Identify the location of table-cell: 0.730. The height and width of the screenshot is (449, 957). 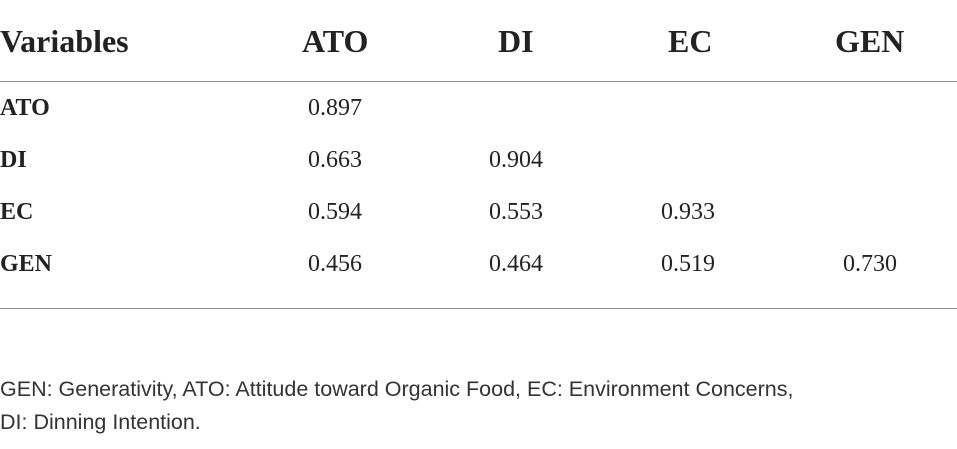
(870, 264).